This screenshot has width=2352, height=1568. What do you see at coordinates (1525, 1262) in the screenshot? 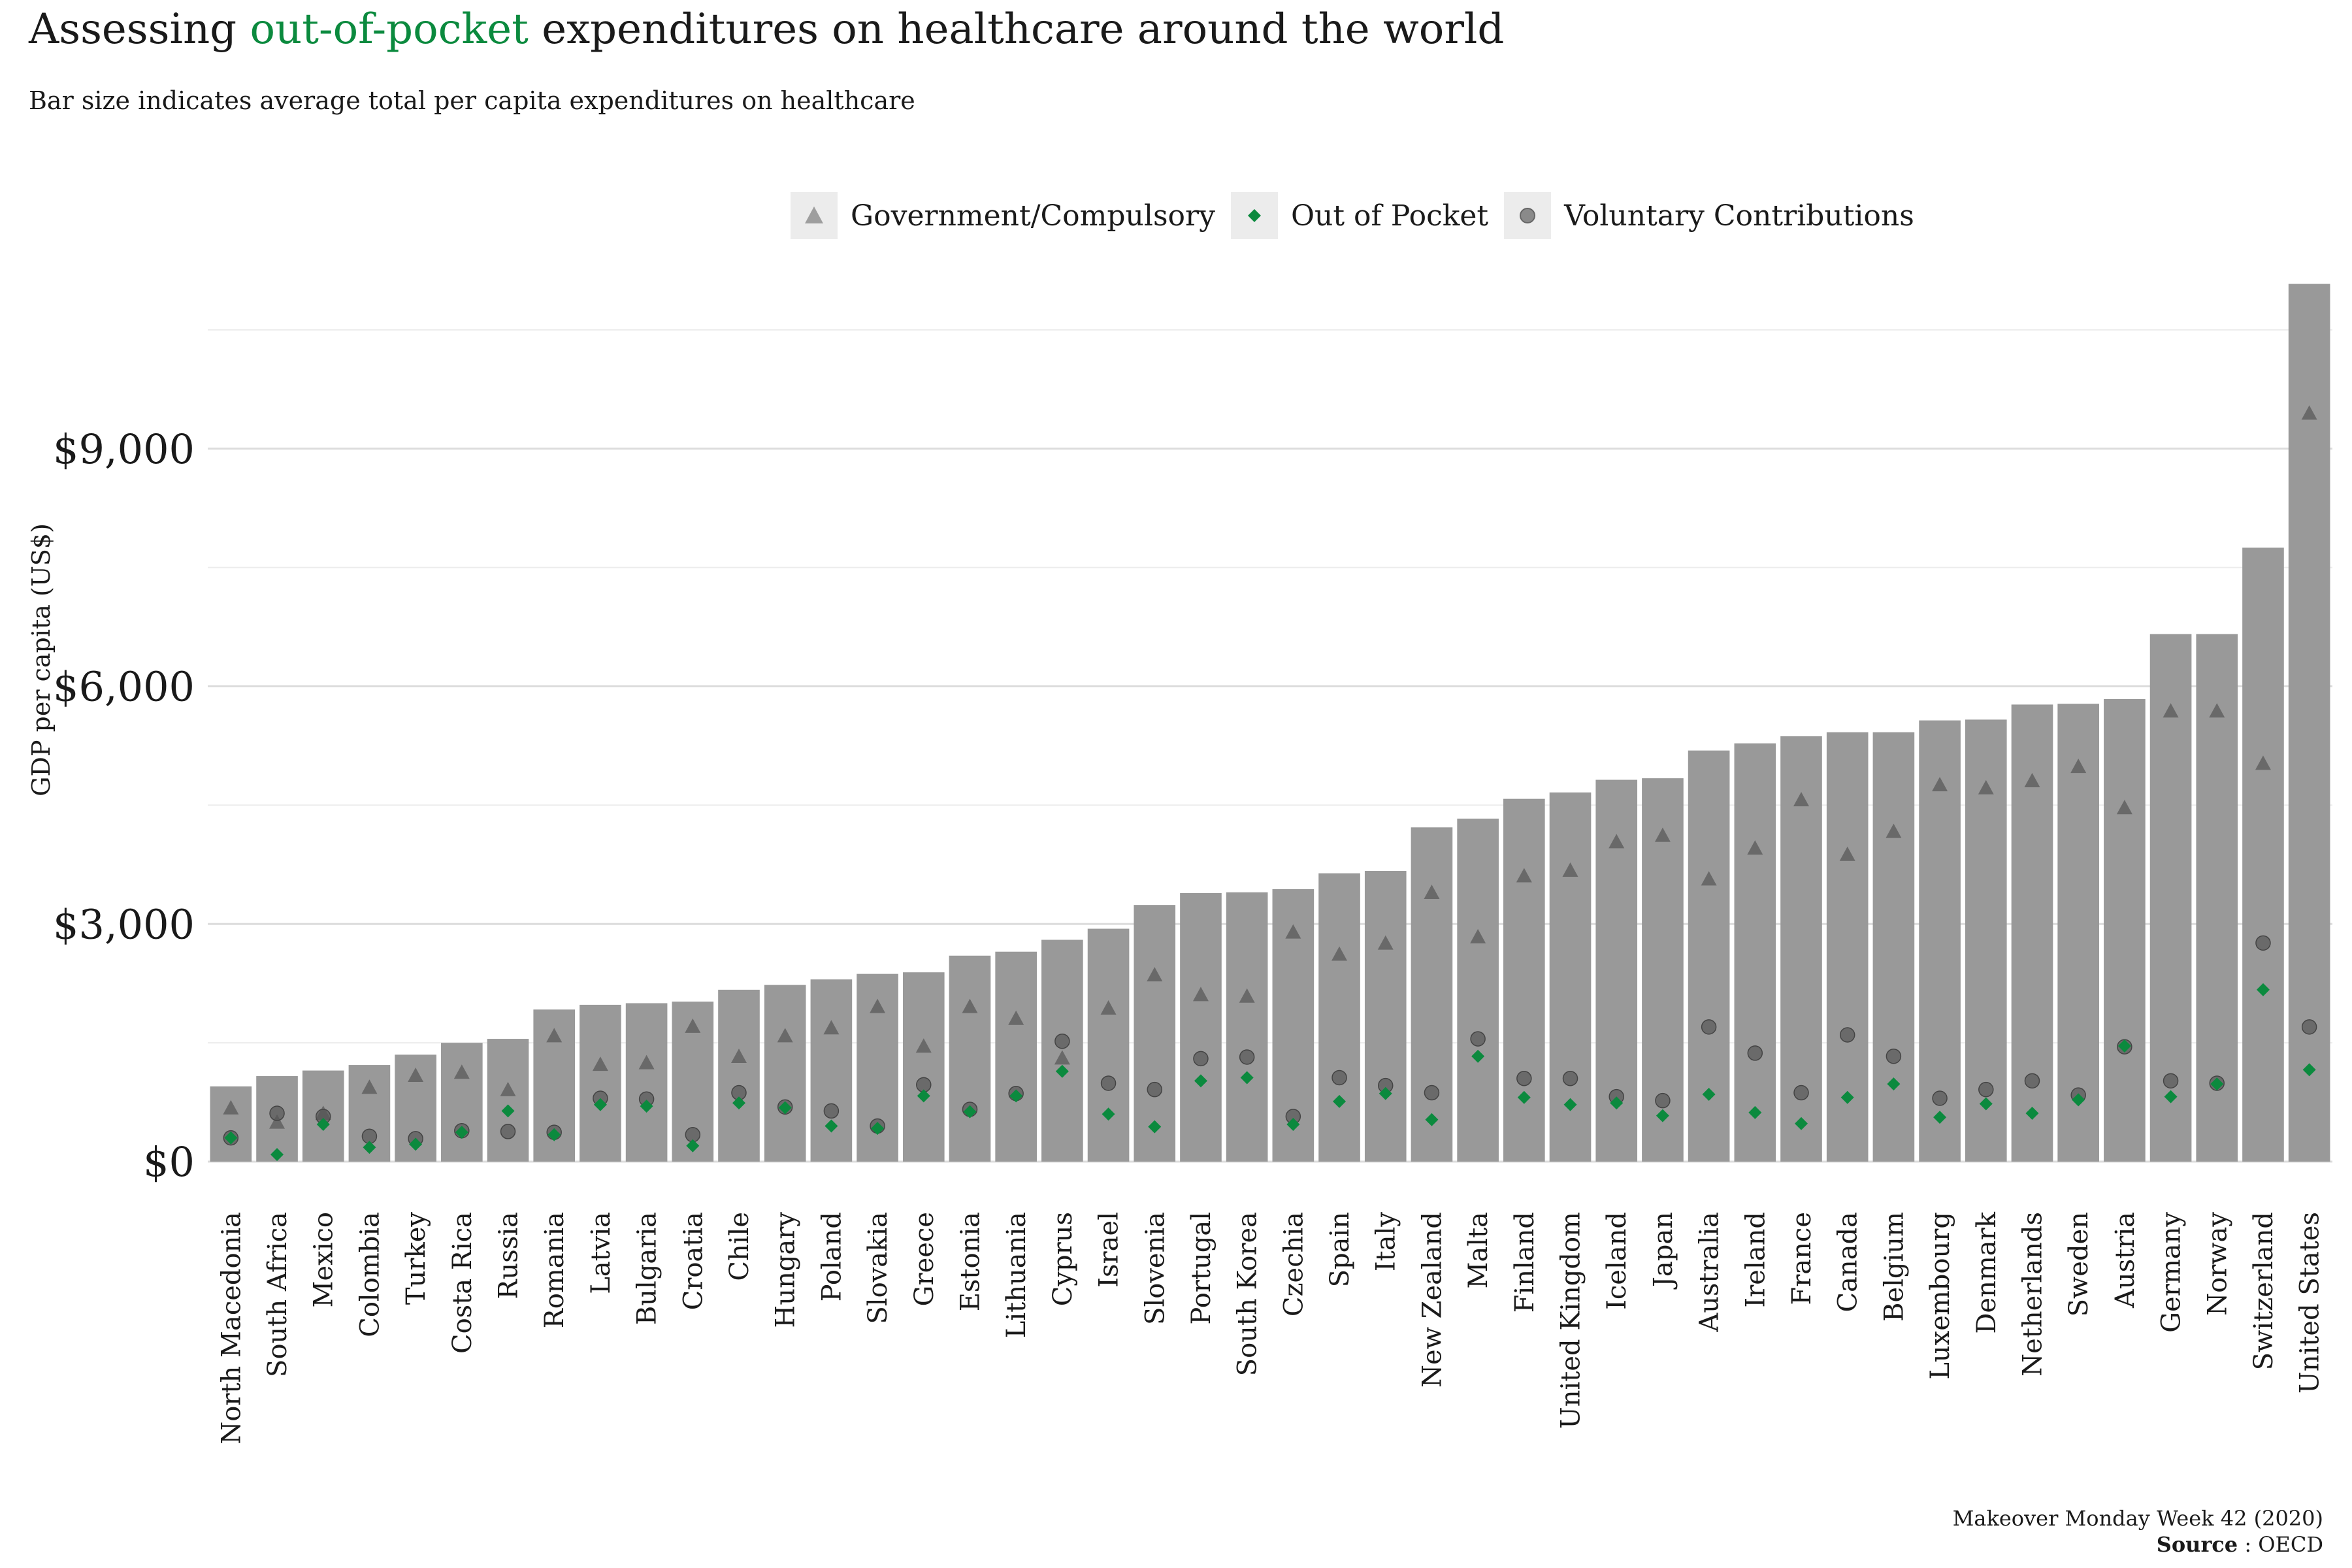
I see `x-tick-label: Finland` at bounding box center [1525, 1262].